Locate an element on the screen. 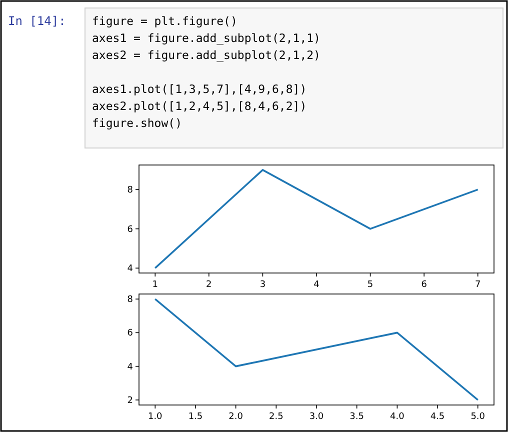 The width and height of the screenshot is (508, 432). x-tick-label: 4.5 is located at coordinates (437, 417).